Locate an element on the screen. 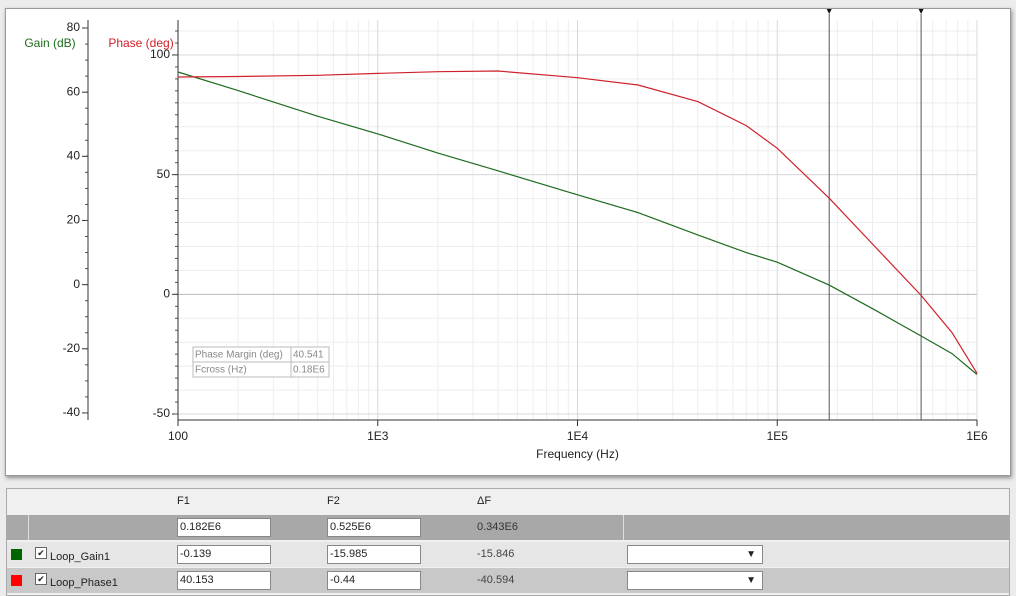  x-tick-label: 1E5 is located at coordinates (778, 436).